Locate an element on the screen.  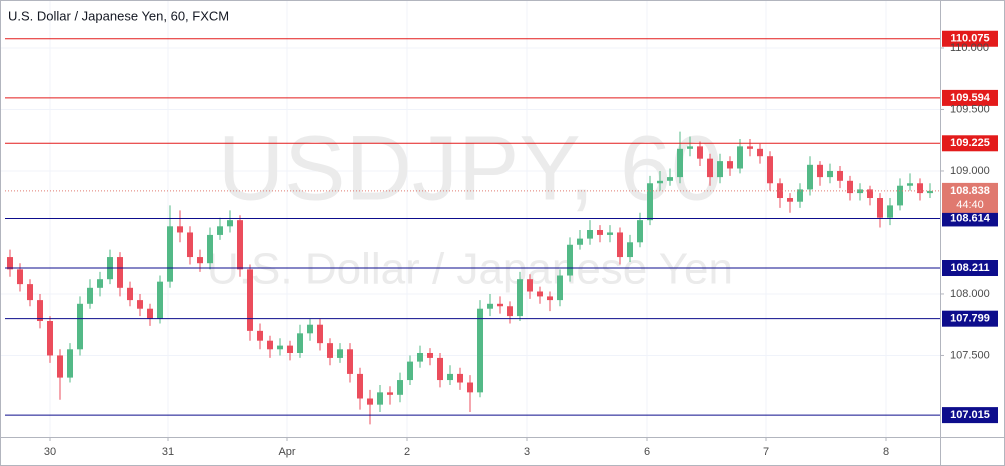
x-tick-label: 31 is located at coordinates (168, 452).